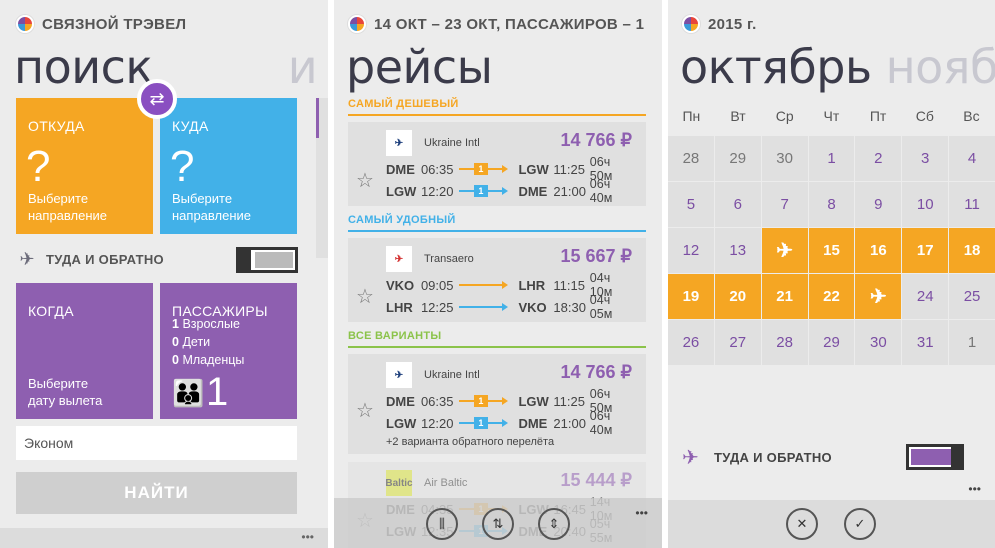  What do you see at coordinates (784, 296) in the screenshot?
I see `calendar-day: 21` at bounding box center [784, 296].